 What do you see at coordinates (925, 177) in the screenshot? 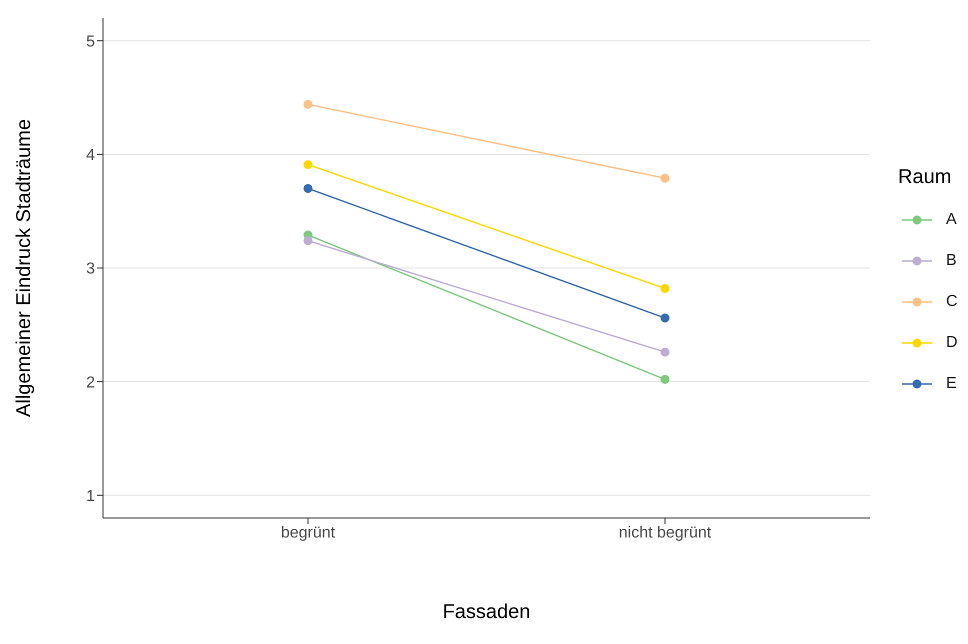
I see `legend-title: Raum` at bounding box center [925, 177].